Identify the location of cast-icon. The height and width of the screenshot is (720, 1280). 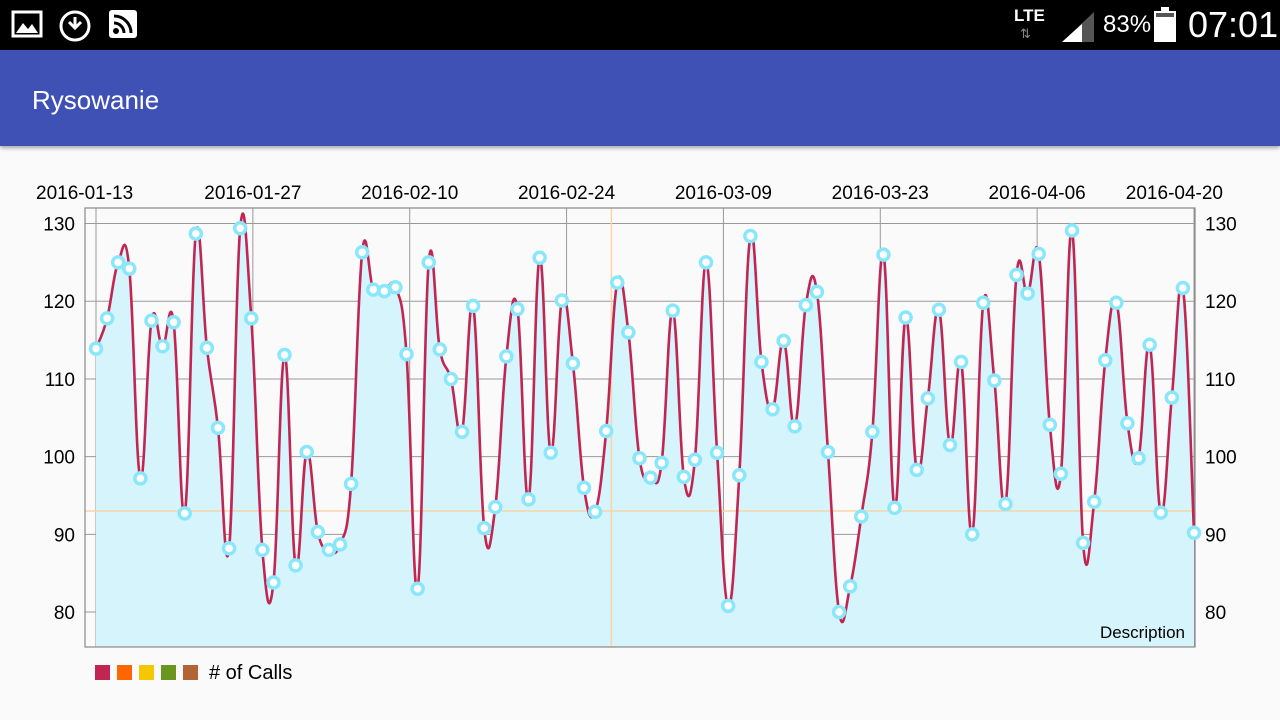
(123, 24).